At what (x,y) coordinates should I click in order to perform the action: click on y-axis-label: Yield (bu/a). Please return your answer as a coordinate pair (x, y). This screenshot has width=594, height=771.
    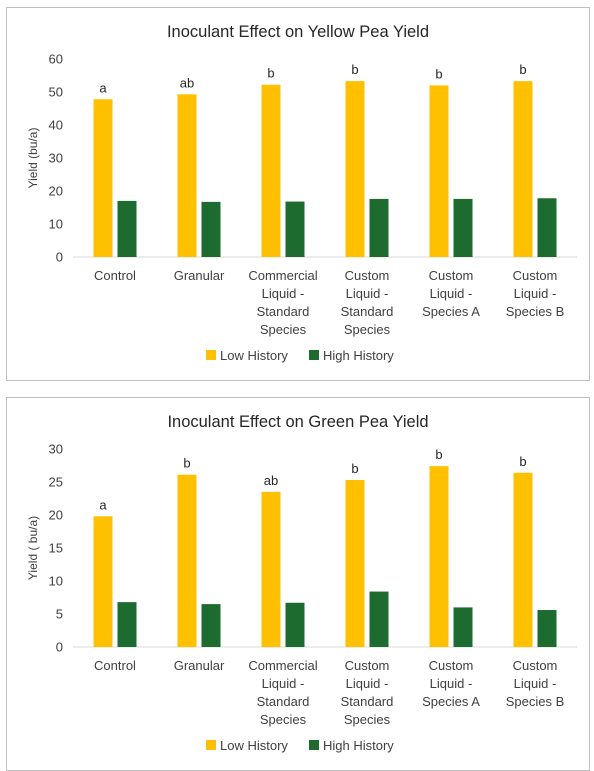
    Looking at the image, I should click on (33, 158).